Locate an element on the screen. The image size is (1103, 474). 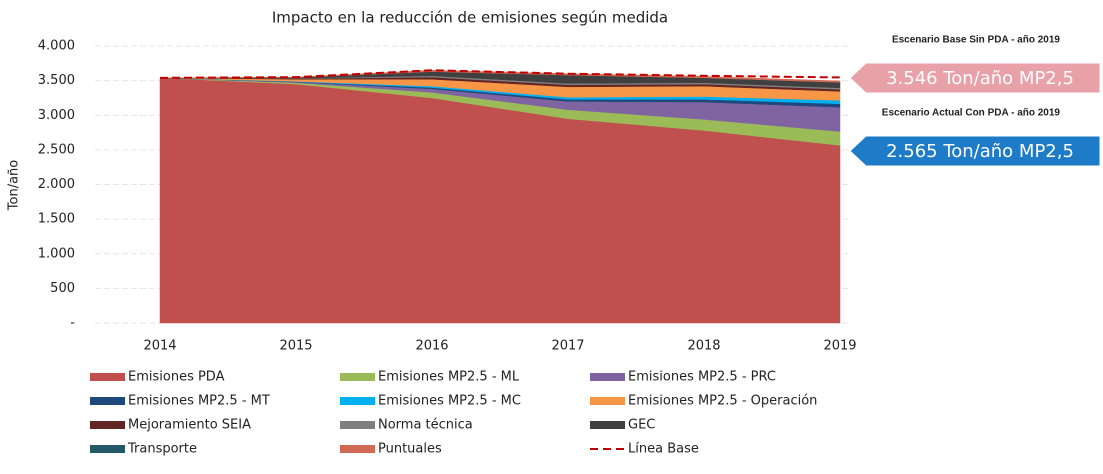
y-tick-label: 2.000 is located at coordinates (56, 184).